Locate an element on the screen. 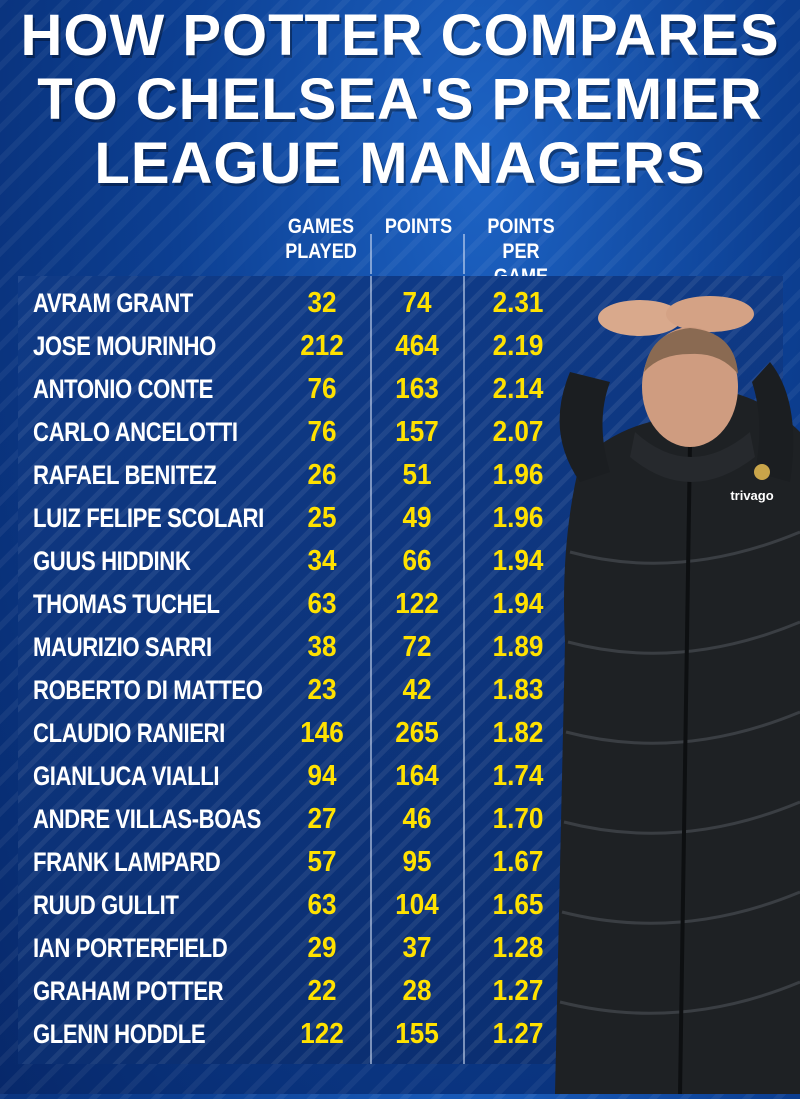  games-played-value: 23 is located at coordinates (322, 690).